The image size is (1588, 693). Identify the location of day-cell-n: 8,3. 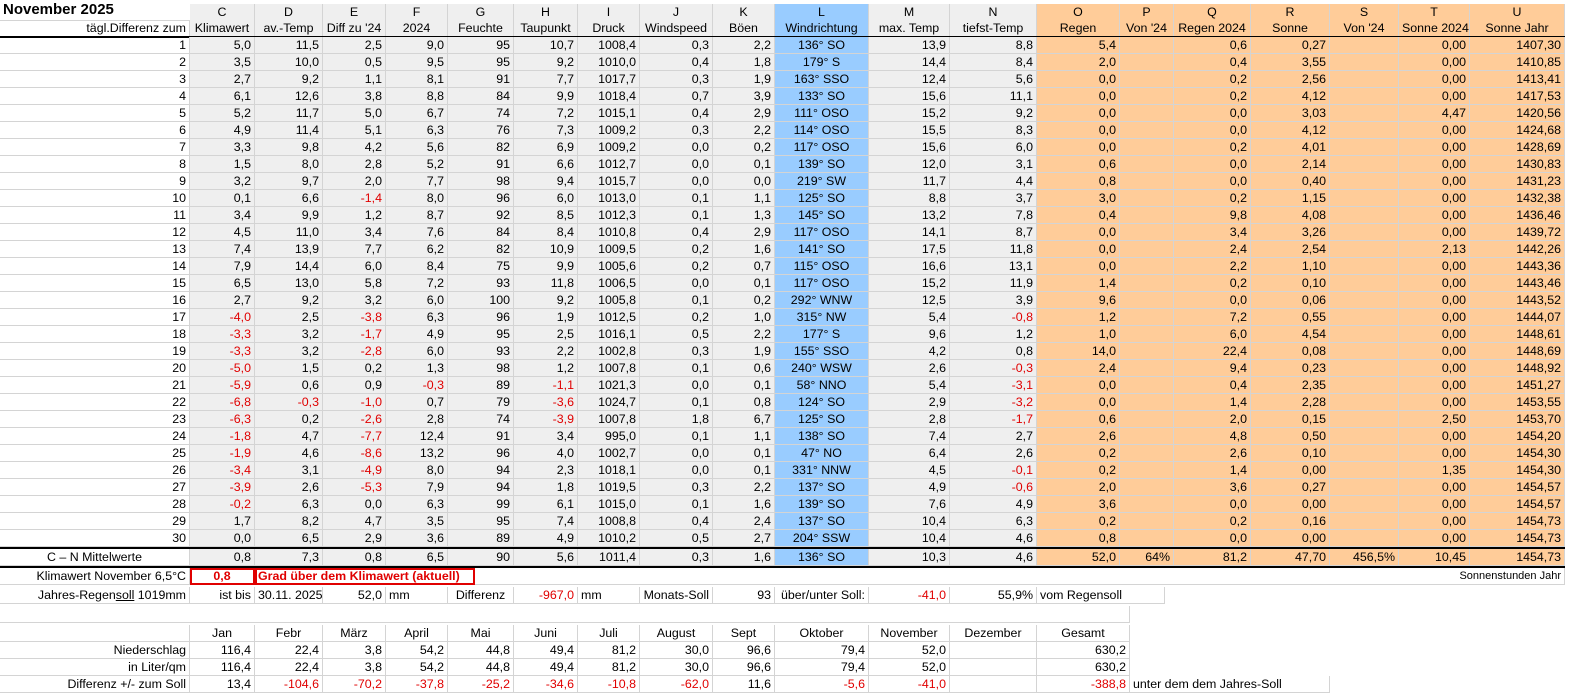
(993, 130).